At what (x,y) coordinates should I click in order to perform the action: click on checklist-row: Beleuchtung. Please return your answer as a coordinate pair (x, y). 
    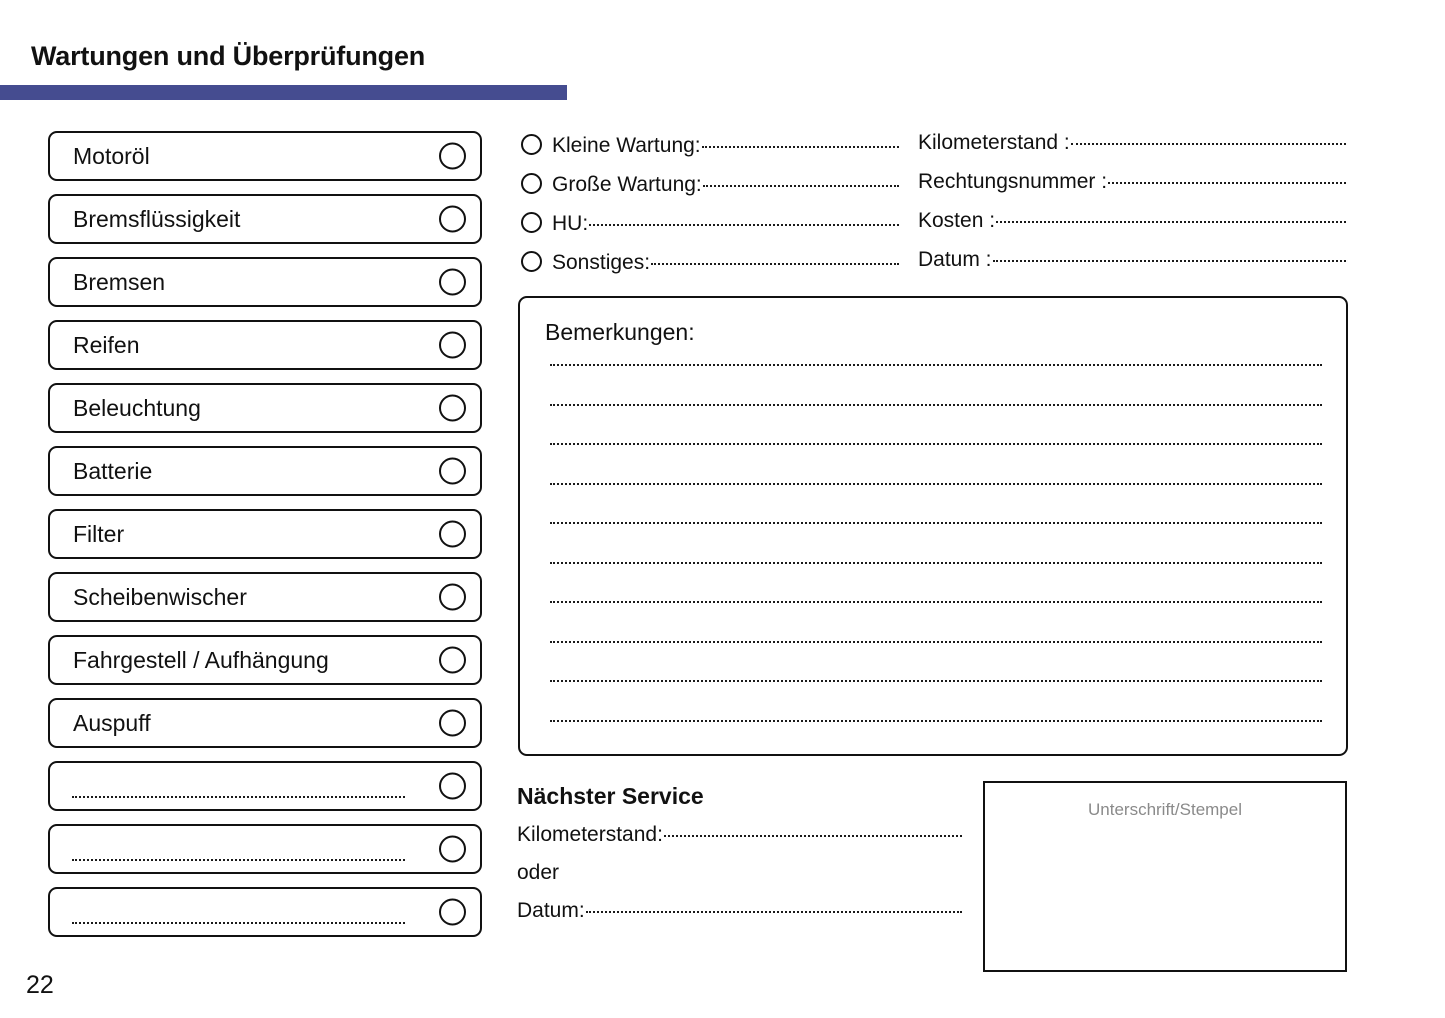
    Looking at the image, I should click on (265, 408).